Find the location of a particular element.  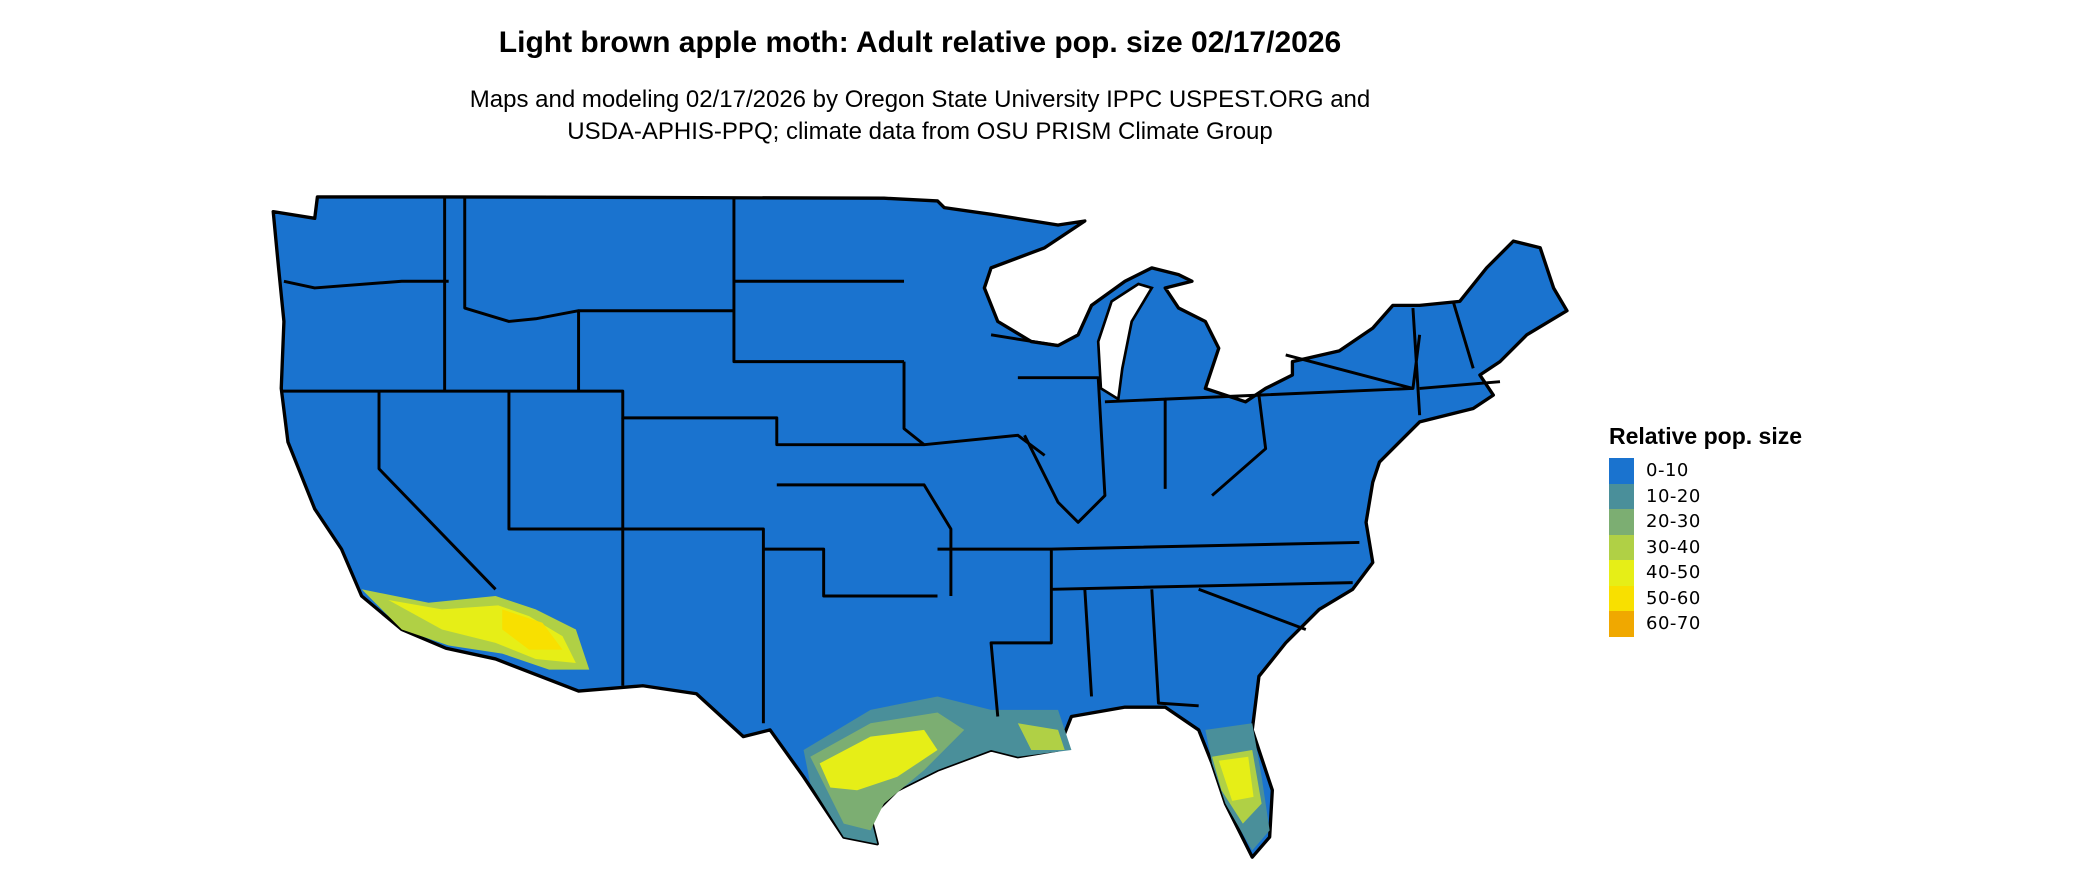

legend-label: 30-40 is located at coordinates (1673, 547).